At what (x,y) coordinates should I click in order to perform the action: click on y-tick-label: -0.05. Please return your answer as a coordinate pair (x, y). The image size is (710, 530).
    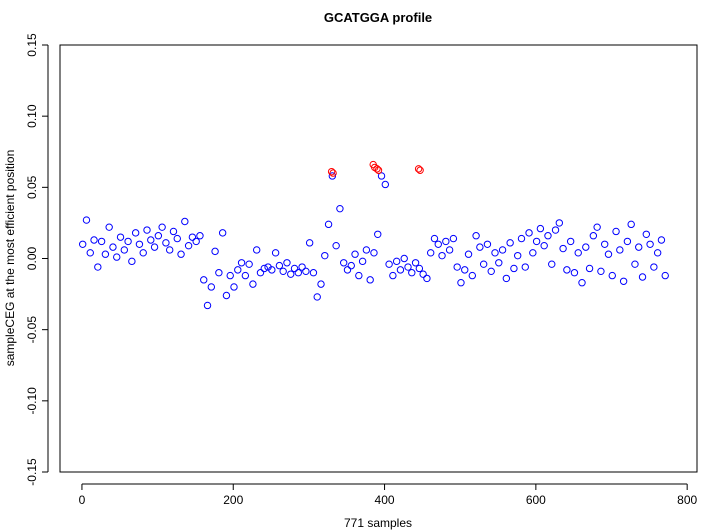
    Looking at the image, I should click on (32, 330).